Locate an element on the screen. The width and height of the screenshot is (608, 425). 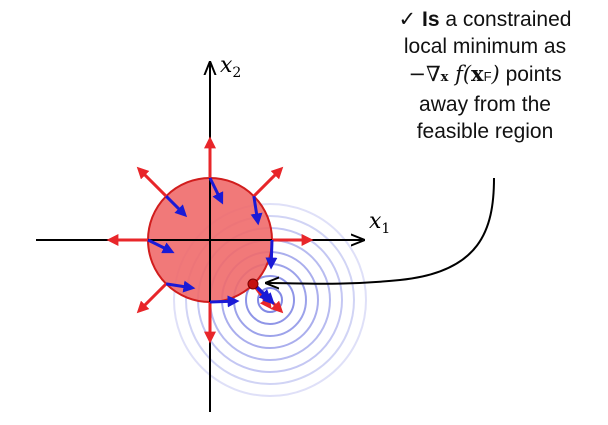
objective-gradient-arrows is located at coordinates (212, 242).